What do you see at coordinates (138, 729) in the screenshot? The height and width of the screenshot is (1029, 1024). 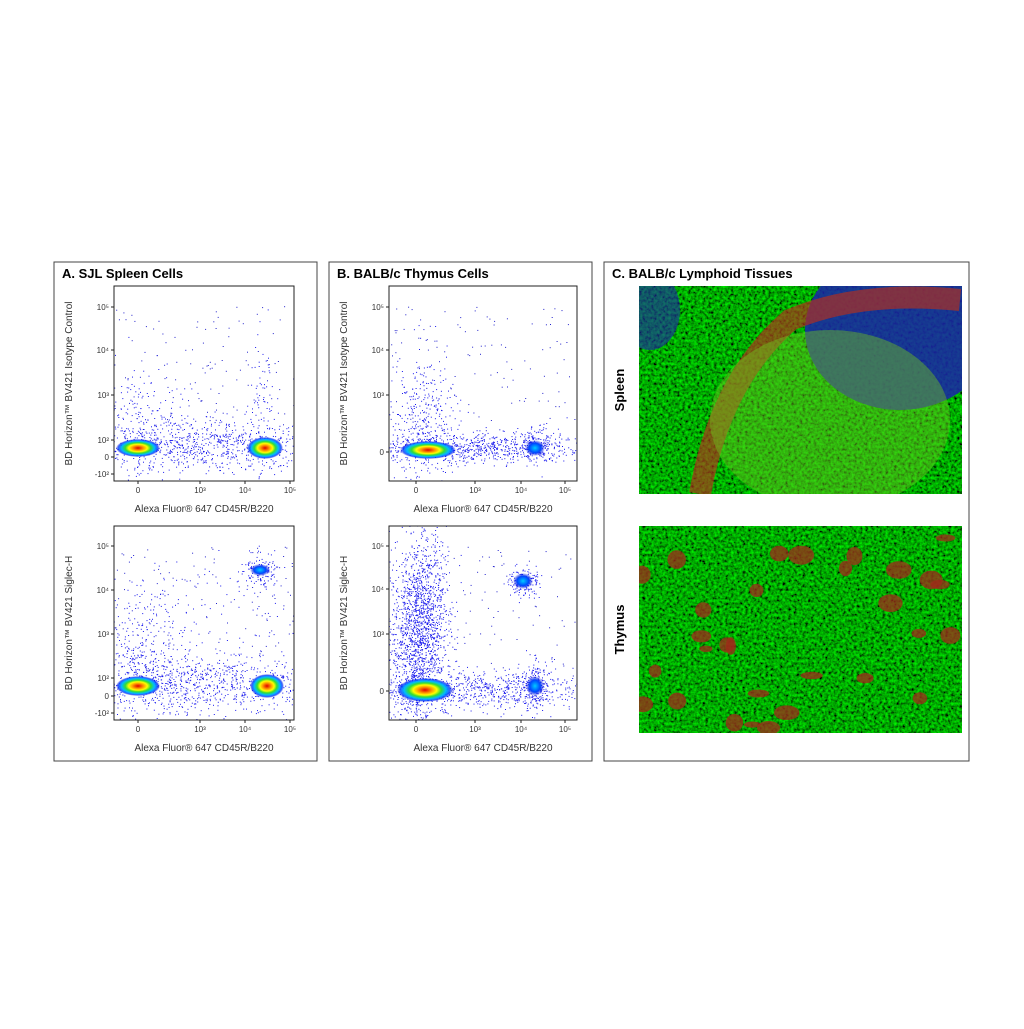 I see `x-tick-label: 0` at bounding box center [138, 729].